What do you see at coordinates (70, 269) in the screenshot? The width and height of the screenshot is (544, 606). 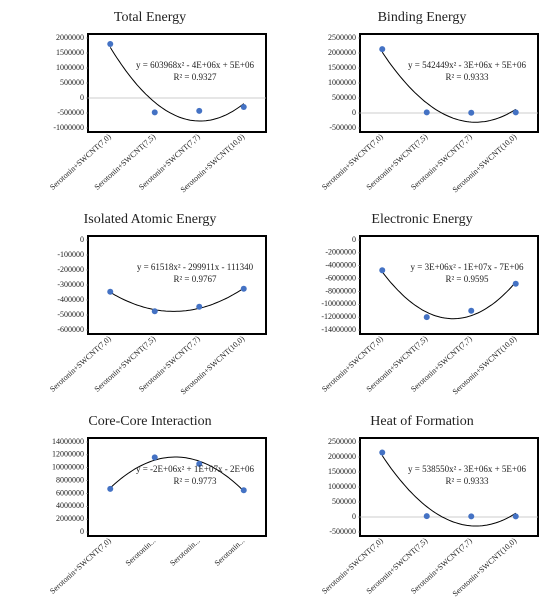 I see `y-tick-label: -200000` at bounding box center [70, 269].